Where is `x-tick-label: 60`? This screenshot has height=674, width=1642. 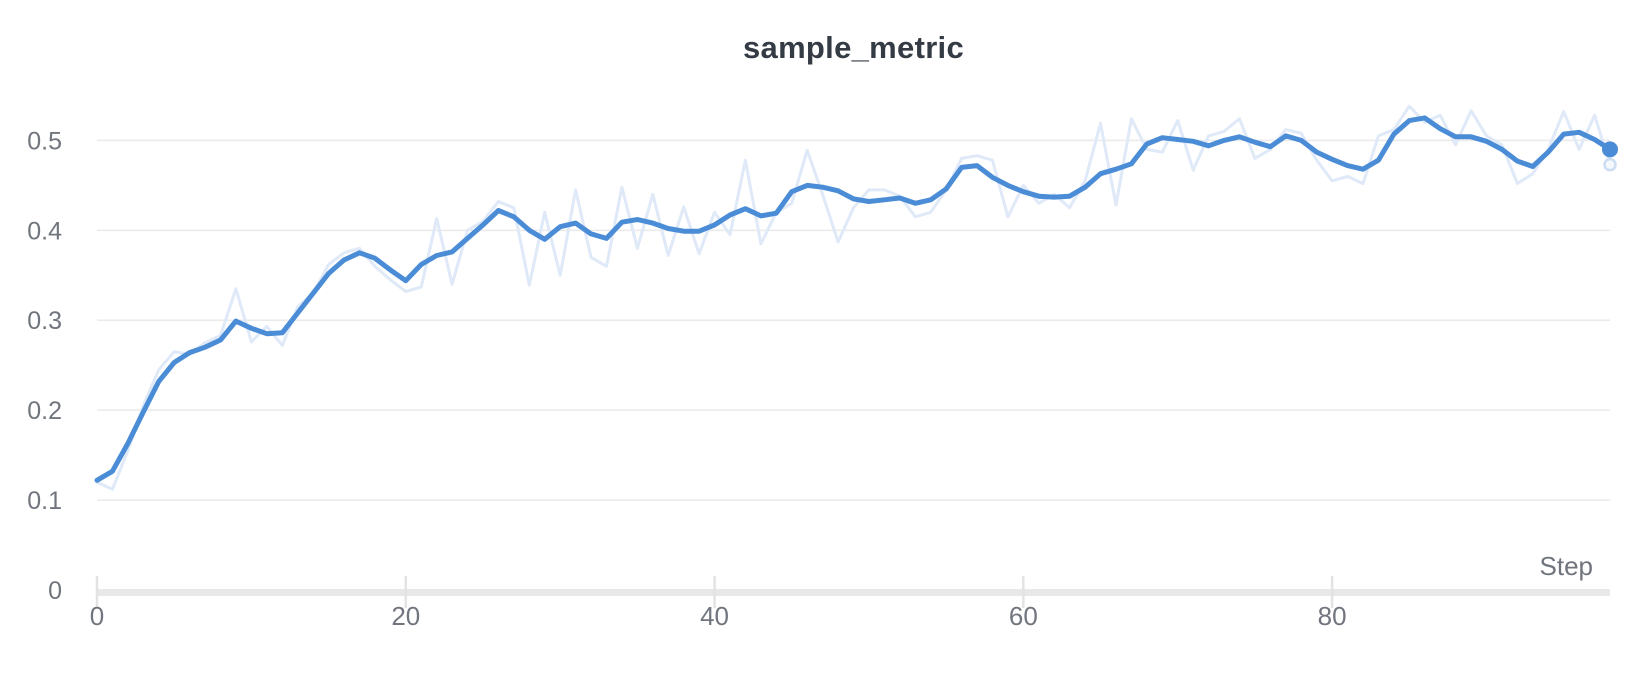 x-tick-label: 60 is located at coordinates (1023, 616).